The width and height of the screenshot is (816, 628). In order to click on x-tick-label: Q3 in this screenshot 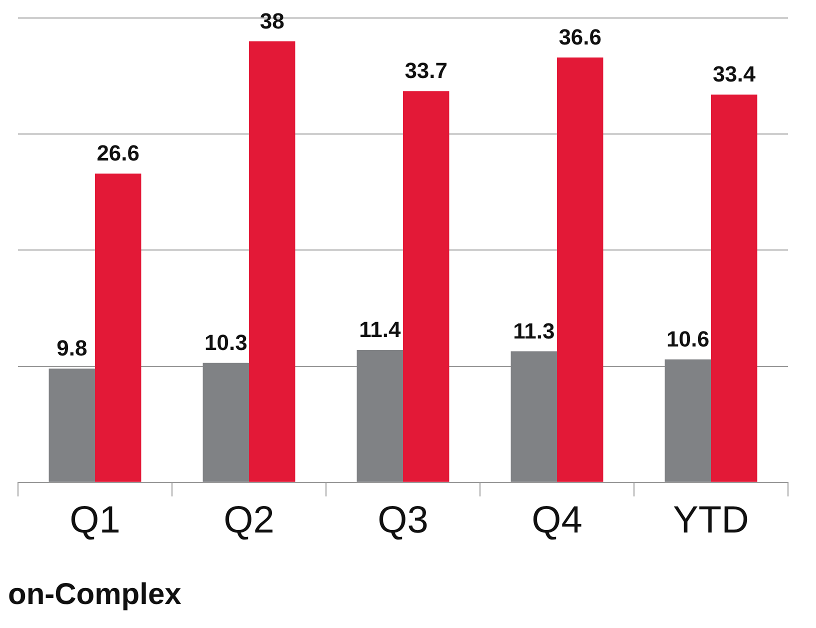, I will do `click(403, 521)`.